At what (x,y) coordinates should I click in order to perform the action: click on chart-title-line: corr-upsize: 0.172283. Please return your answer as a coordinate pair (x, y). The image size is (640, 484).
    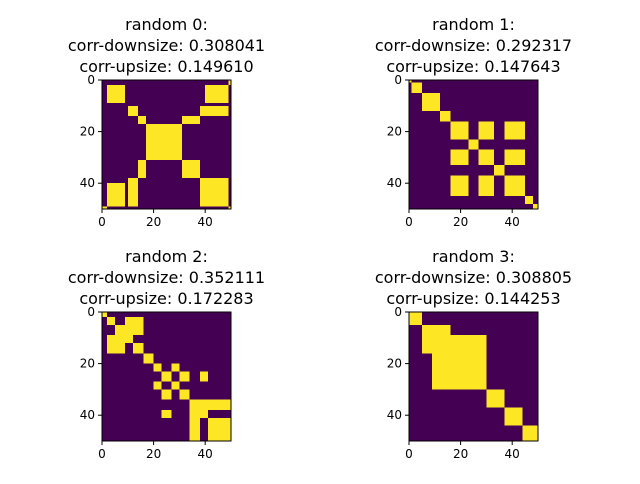
    Looking at the image, I should click on (166, 298).